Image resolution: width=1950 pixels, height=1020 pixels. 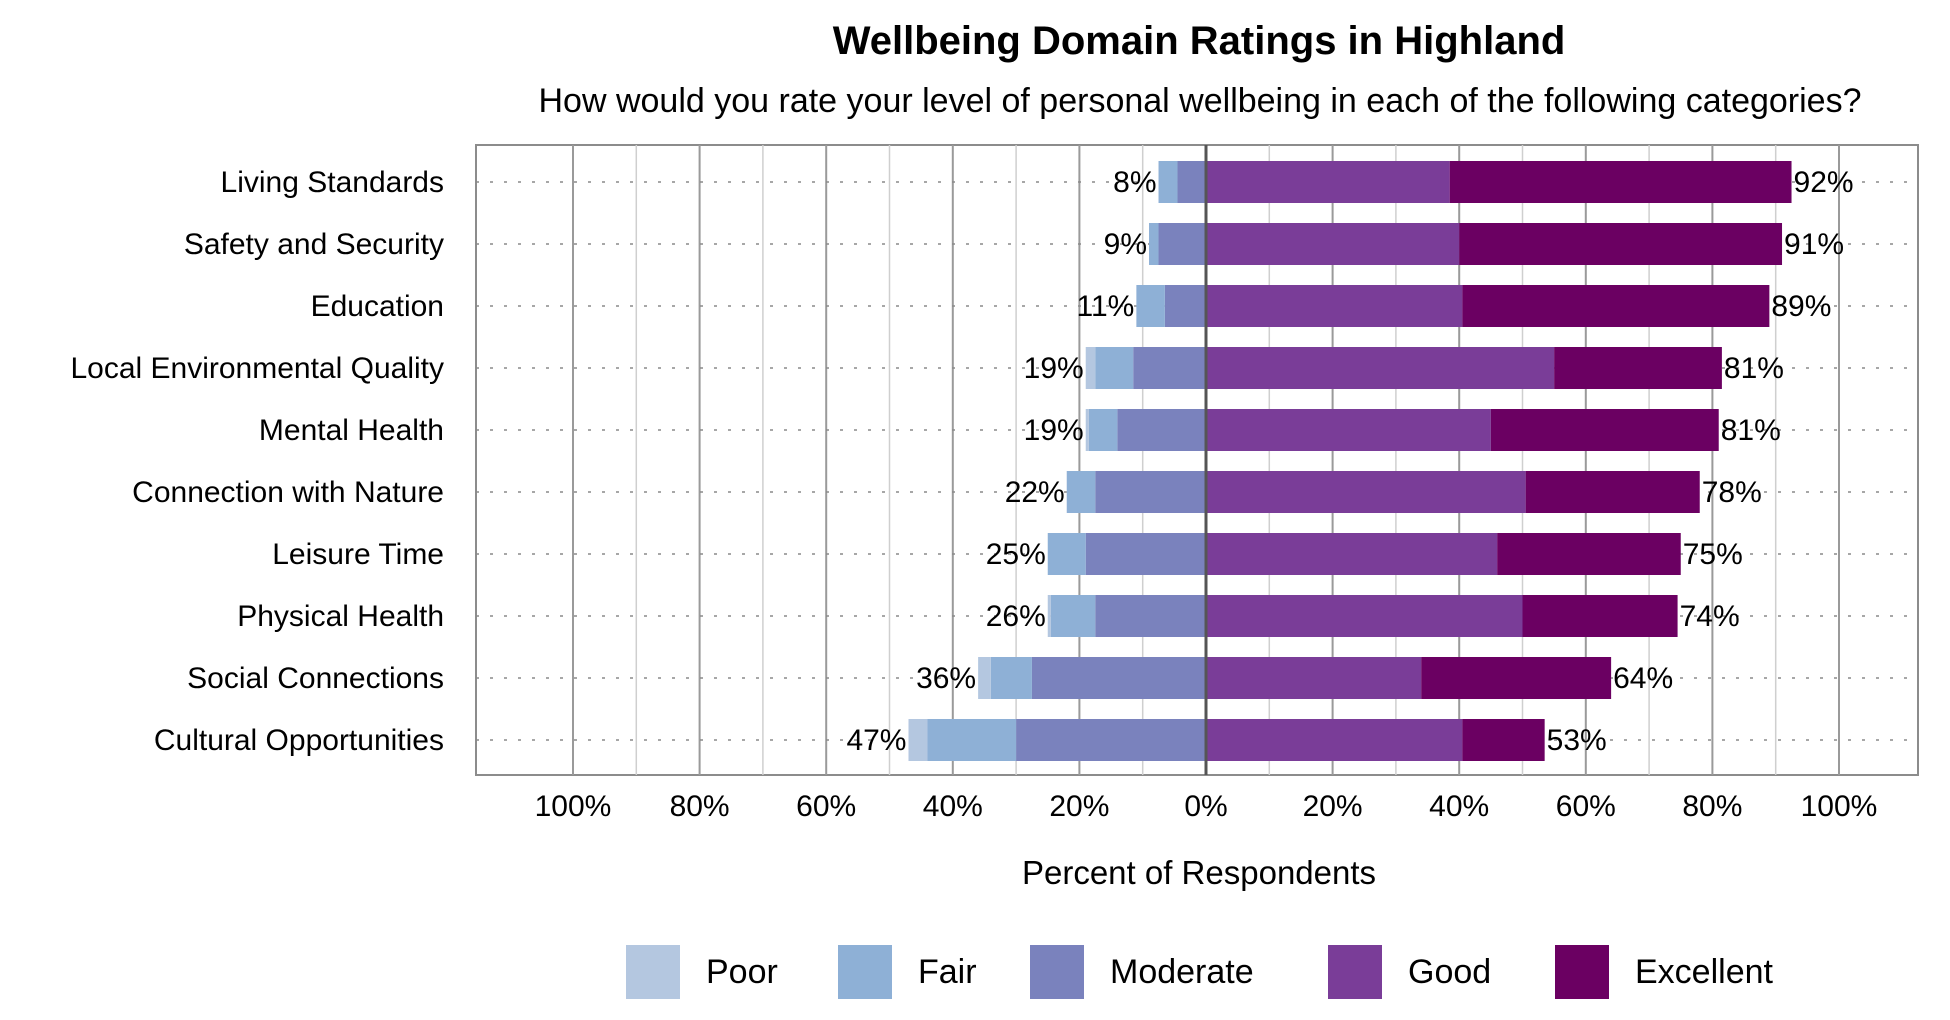 What do you see at coordinates (1643, 678) in the screenshot?
I see `positive-total-label: 64%` at bounding box center [1643, 678].